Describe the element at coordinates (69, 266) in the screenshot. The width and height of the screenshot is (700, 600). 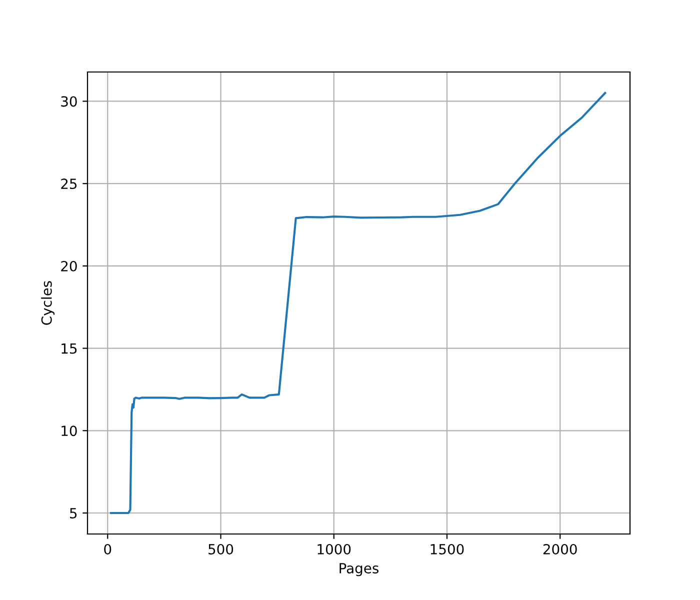
I see `y-tick-label: 20` at that location.